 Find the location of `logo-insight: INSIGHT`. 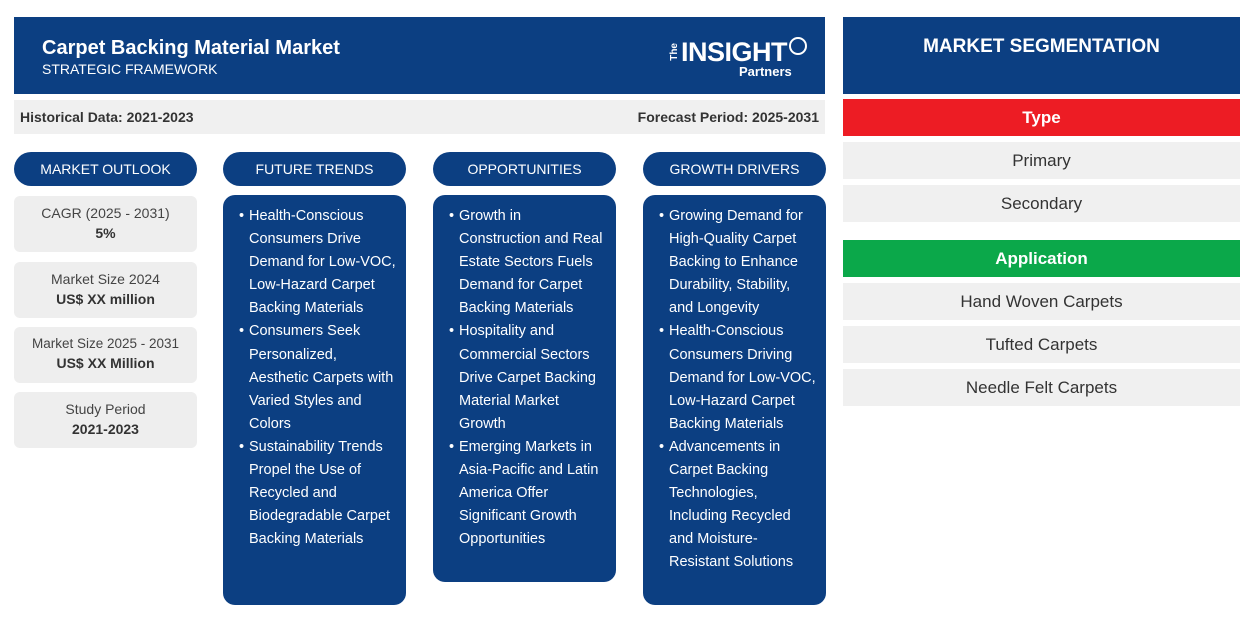

logo-insight: INSIGHT is located at coordinates (734, 52).